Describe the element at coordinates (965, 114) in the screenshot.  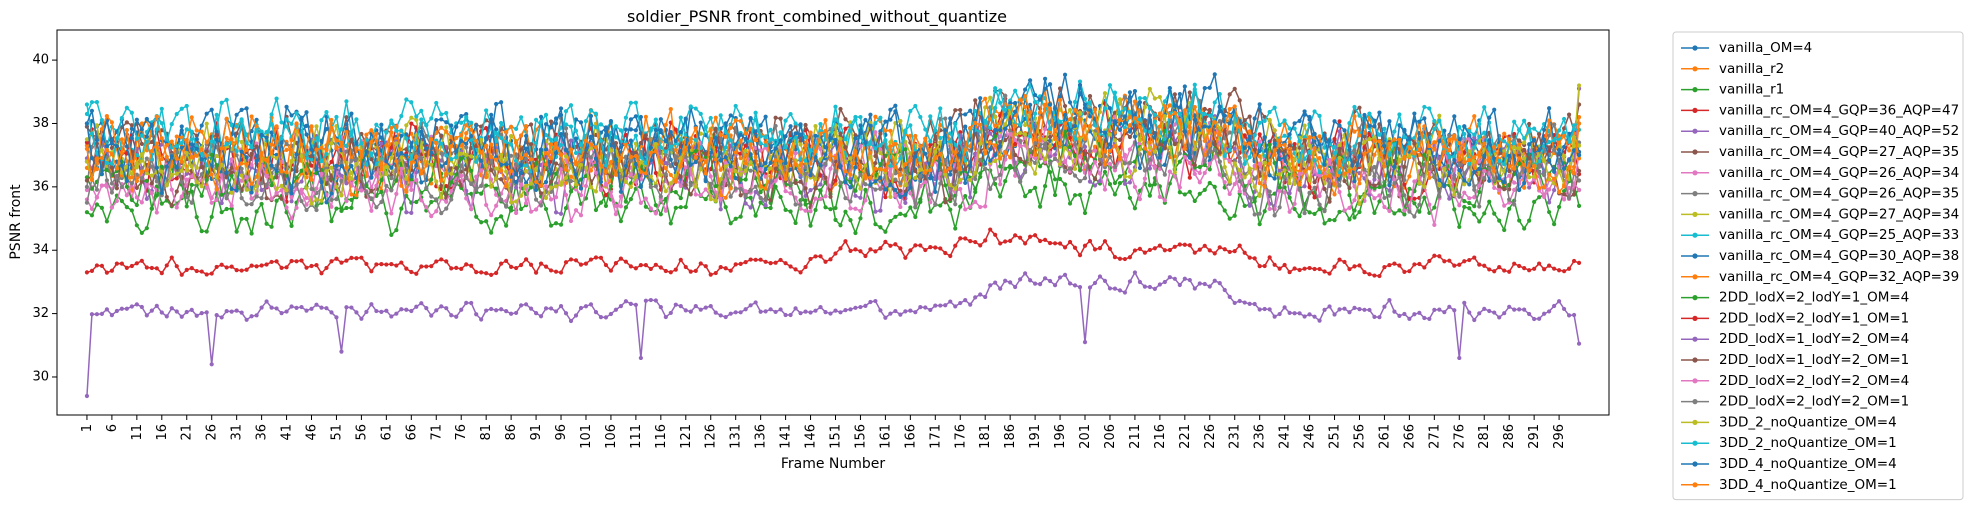
I see `series-point-vanilla_OM=4` at that location.